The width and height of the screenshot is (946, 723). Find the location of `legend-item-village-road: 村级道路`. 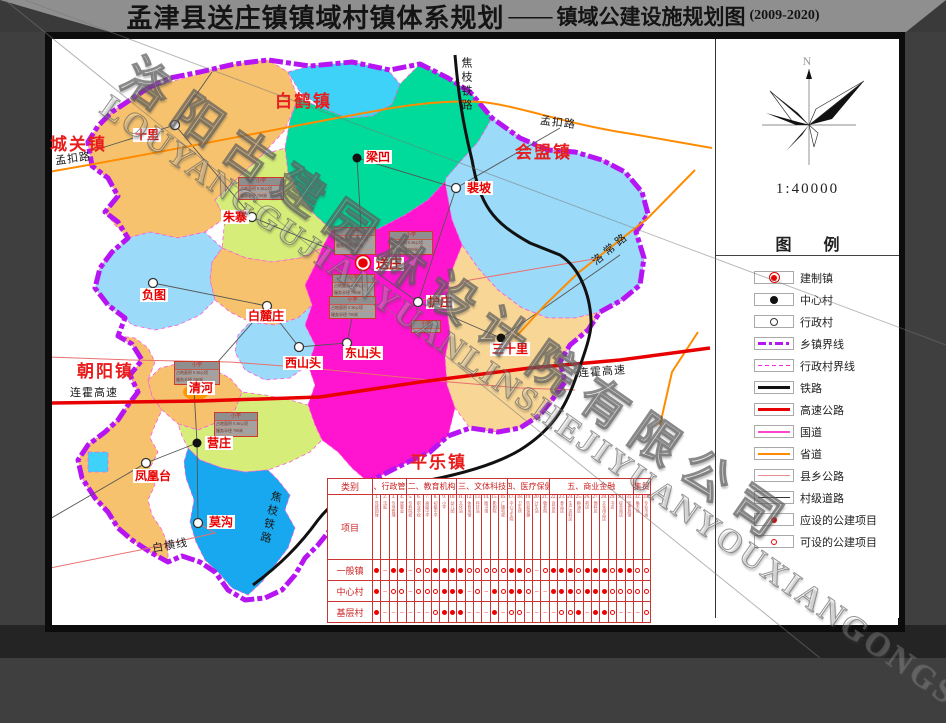

legend-item-village-road: 村级道路 is located at coordinates (799, 498).